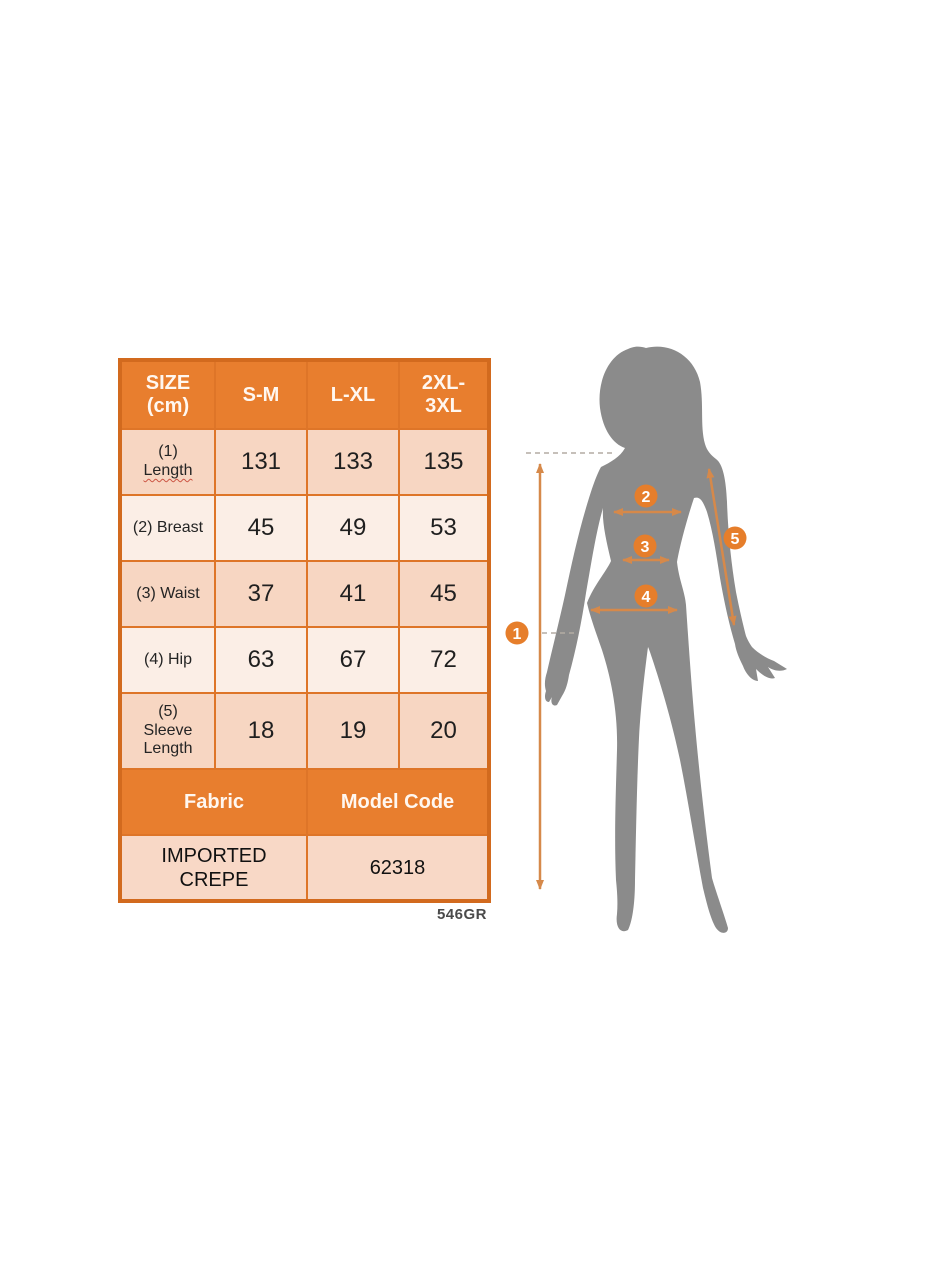 Image resolution: width=940 pixels, height=1280 pixels. I want to click on model-code-header-cell: Model Code, so click(398, 802).